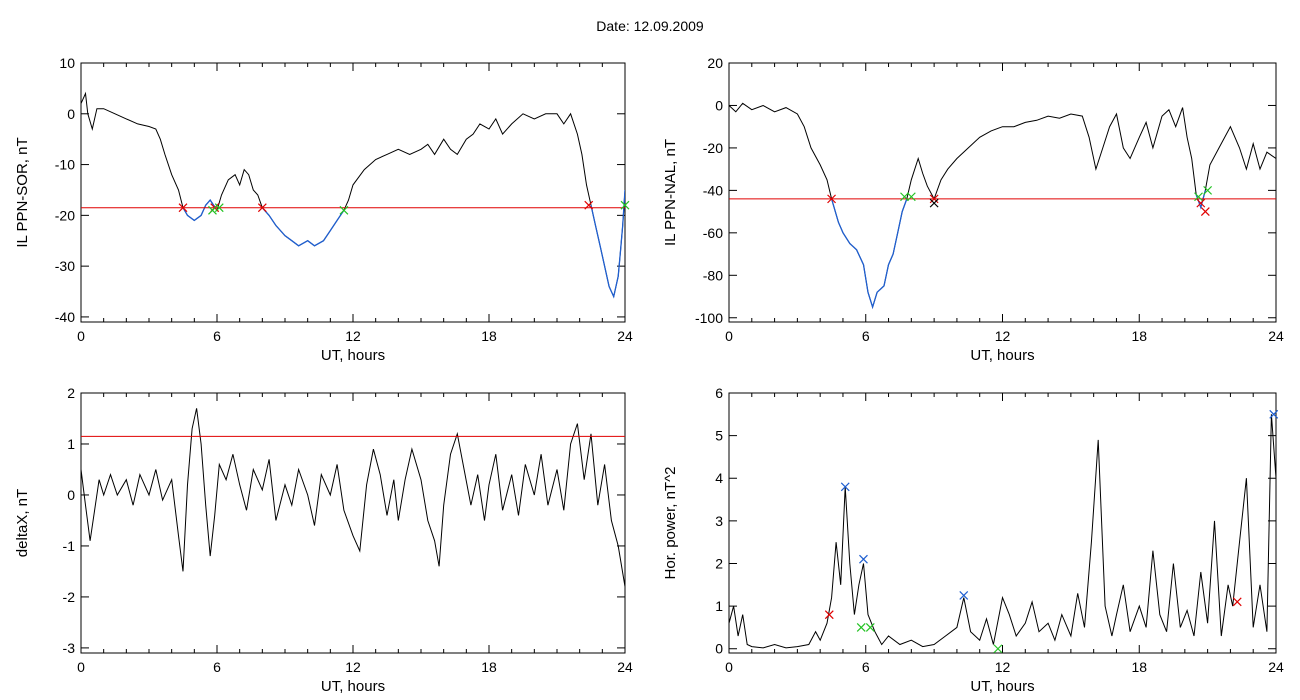 This screenshot has width=1300, height=700. What do you see at coordinates (719, 436) in the screenshot?
I see `y-tick-label: 5` at bounding box center [719, 436].